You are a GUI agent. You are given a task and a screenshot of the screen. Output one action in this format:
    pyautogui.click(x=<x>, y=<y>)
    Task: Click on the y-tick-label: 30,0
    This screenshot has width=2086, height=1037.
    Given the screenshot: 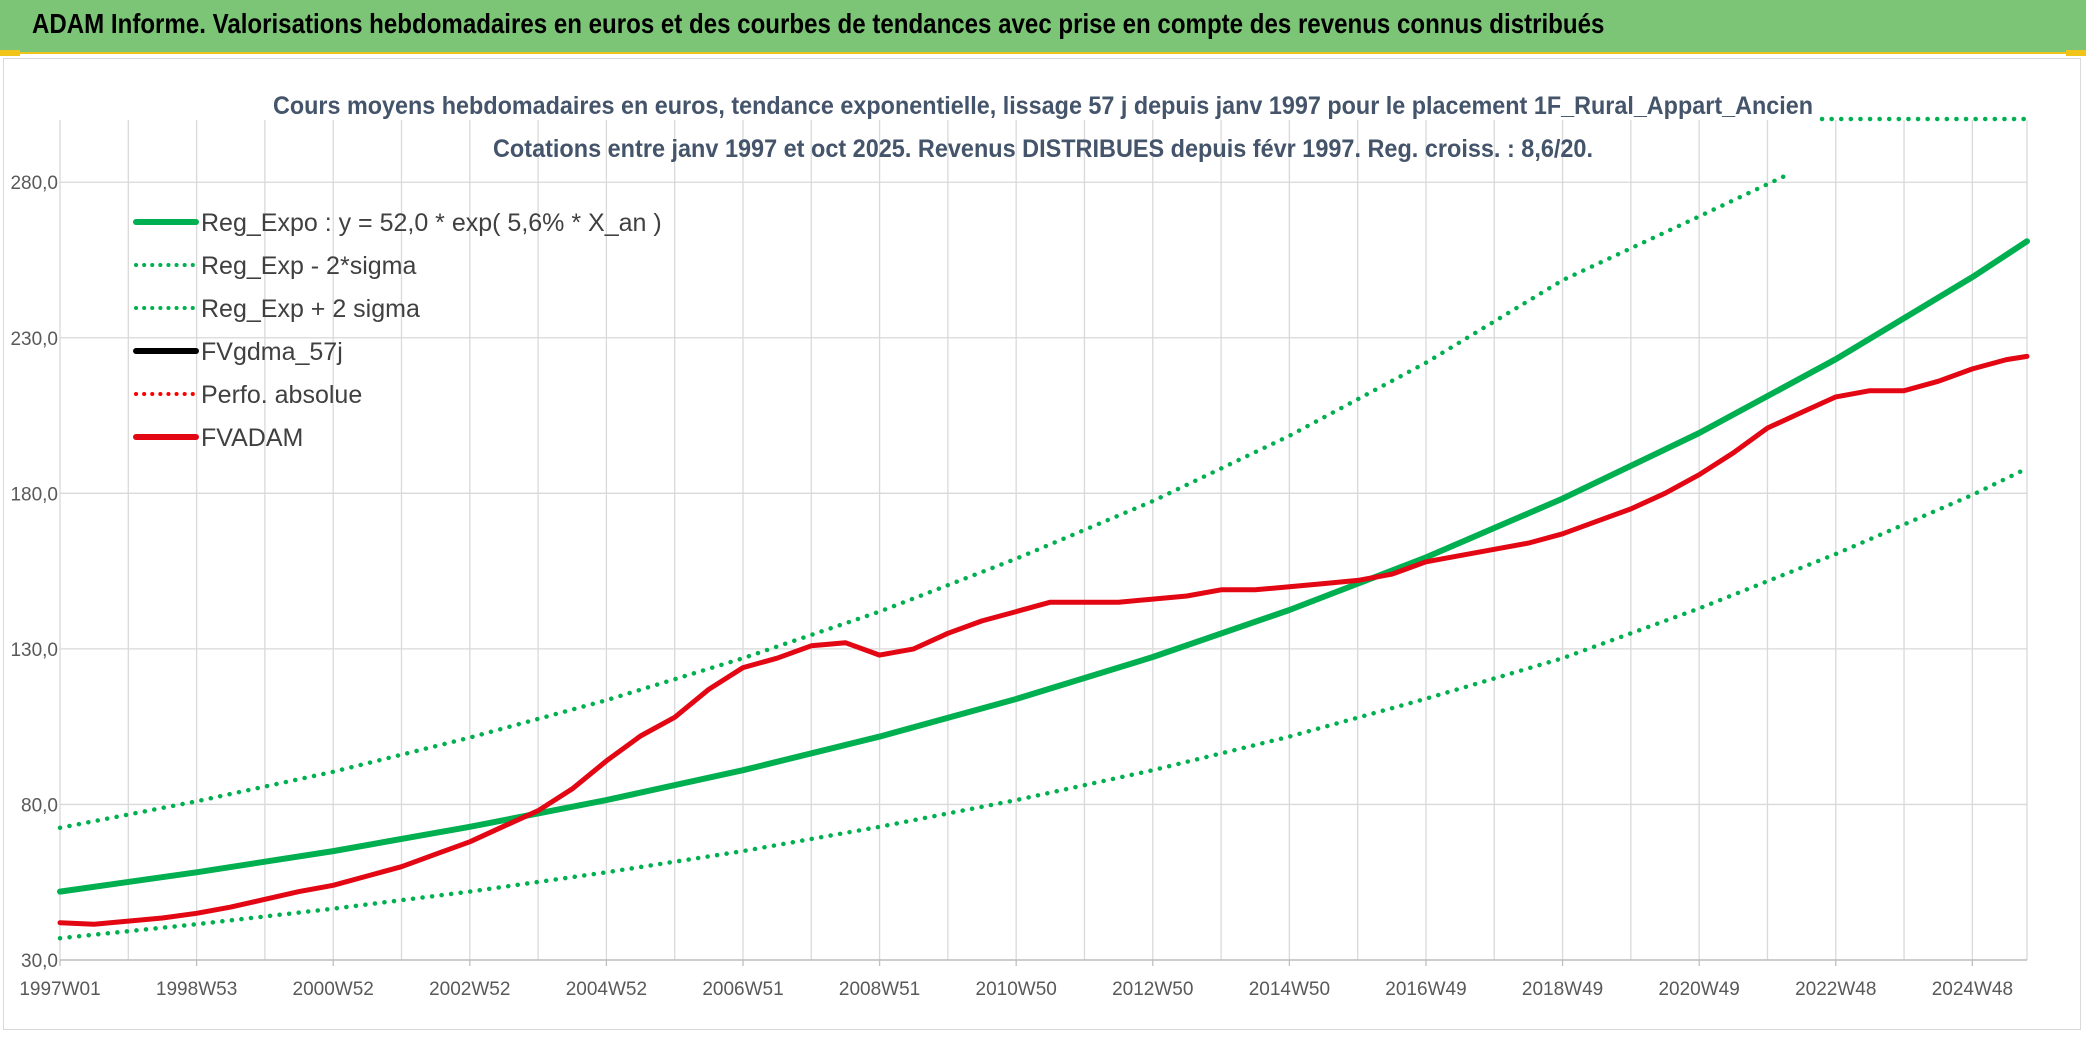 What is the action you would take?
    pyautogui.click(x=39, y=961)
    